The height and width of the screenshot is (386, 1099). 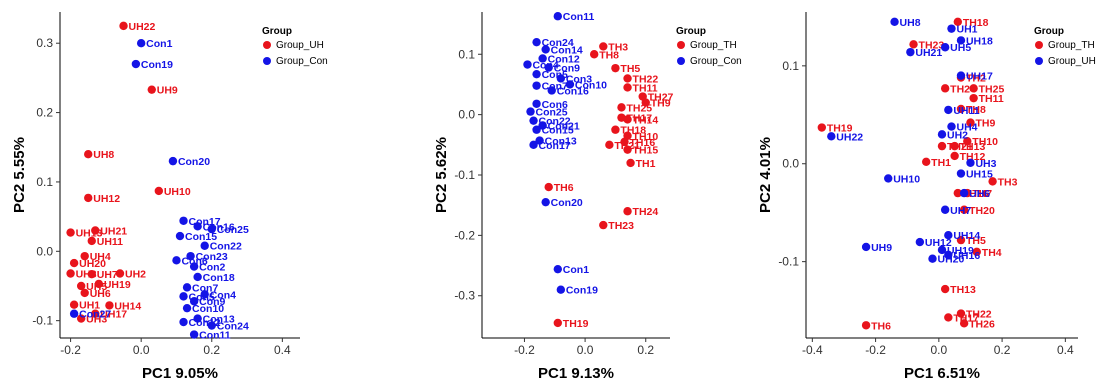 What do you see at coordinates (973, 147) in the screenshot?
I see `point-label: TH13` at bounding box center [973, 147].